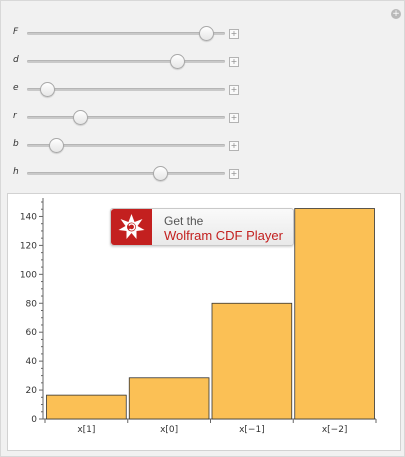 The width and height of the screenshot is (405, 457). Describe the element at coordinates (252, 430) in the screenshot. I see `x-category-label: x[−1]` at that location.